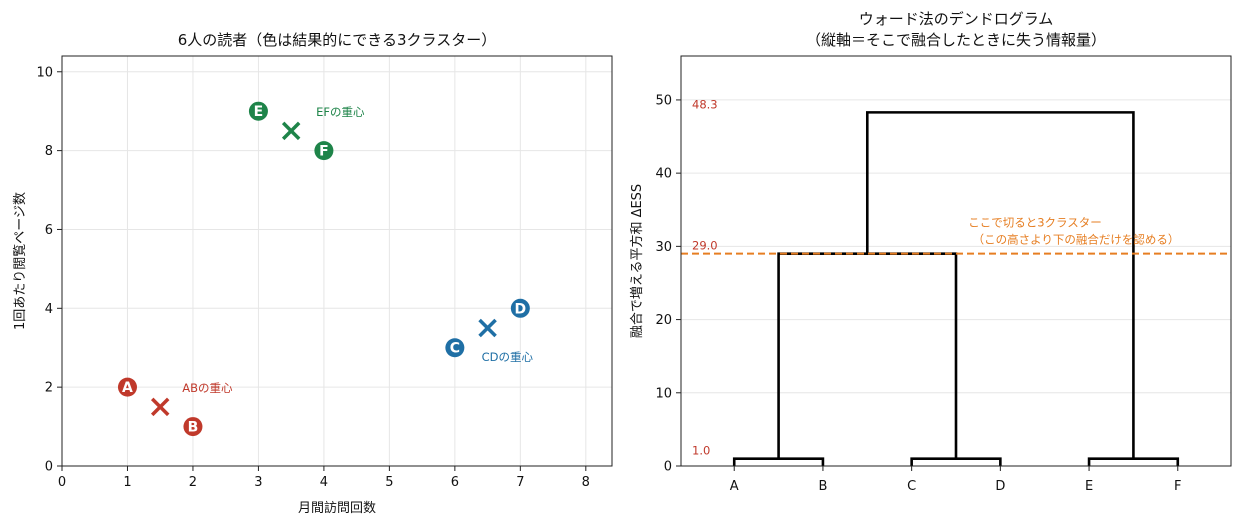  What do you see at coordinates (455, 482) in the screenshot?
I see `x-tick-label: 6` at bounding box center [455, 482].